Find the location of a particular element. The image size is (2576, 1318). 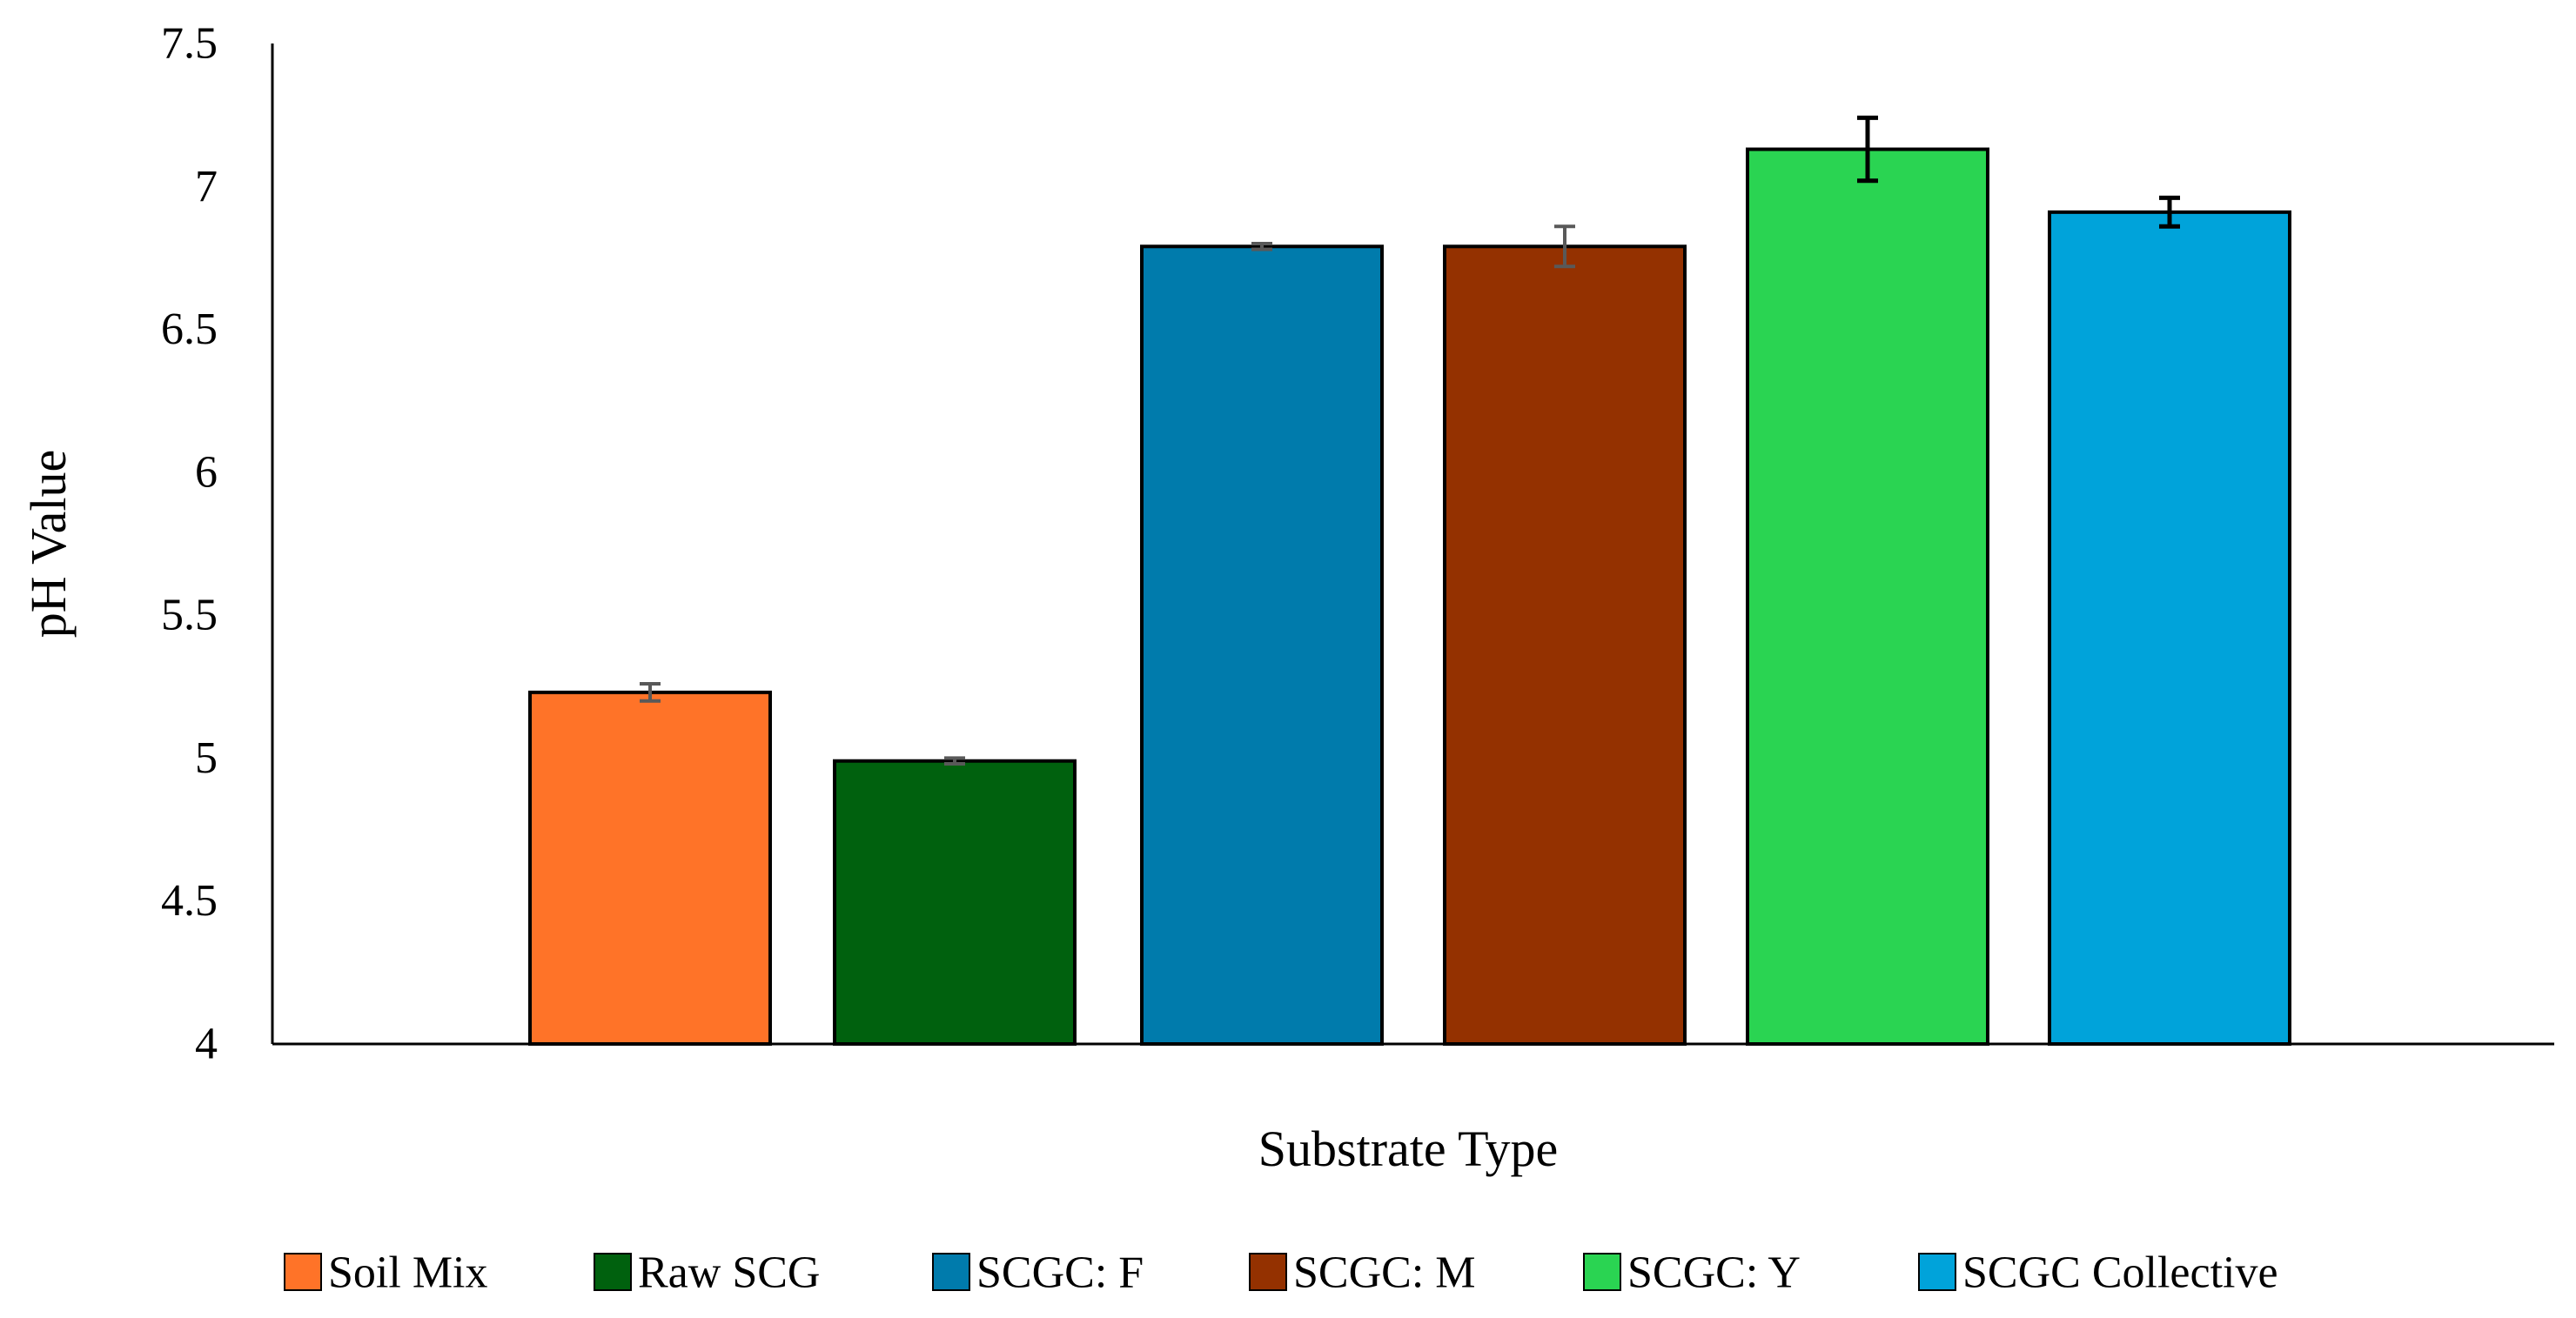

y-axis-ticks: 4 4.5 5 5.5 6 6.5 7 7.5 is located at coordinates (189, 544).